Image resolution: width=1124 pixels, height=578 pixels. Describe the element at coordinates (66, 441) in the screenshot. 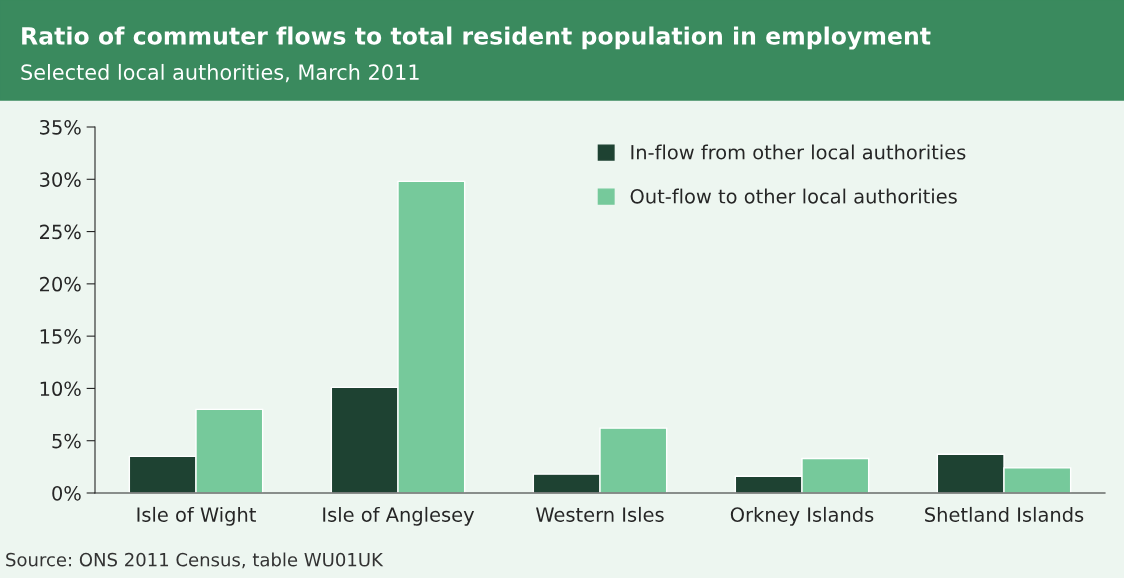

I see `y-tick-label: 5%` at that location.